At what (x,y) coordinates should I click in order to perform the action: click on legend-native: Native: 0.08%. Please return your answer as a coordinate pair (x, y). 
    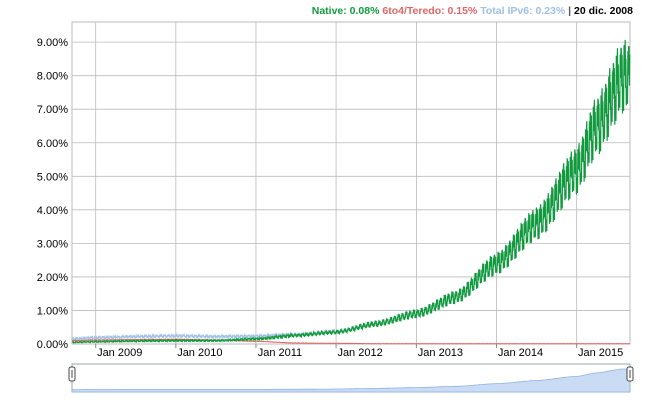
    Looking at the image, I should click on (345, 11).